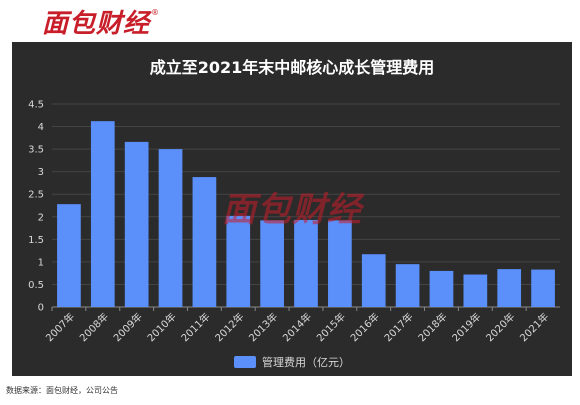 The height and width of the screenshot is (405, 580). Describe the element at coordinates (432, 327) in the screenshot. I see `x-tick-label: 2018年` at that location.